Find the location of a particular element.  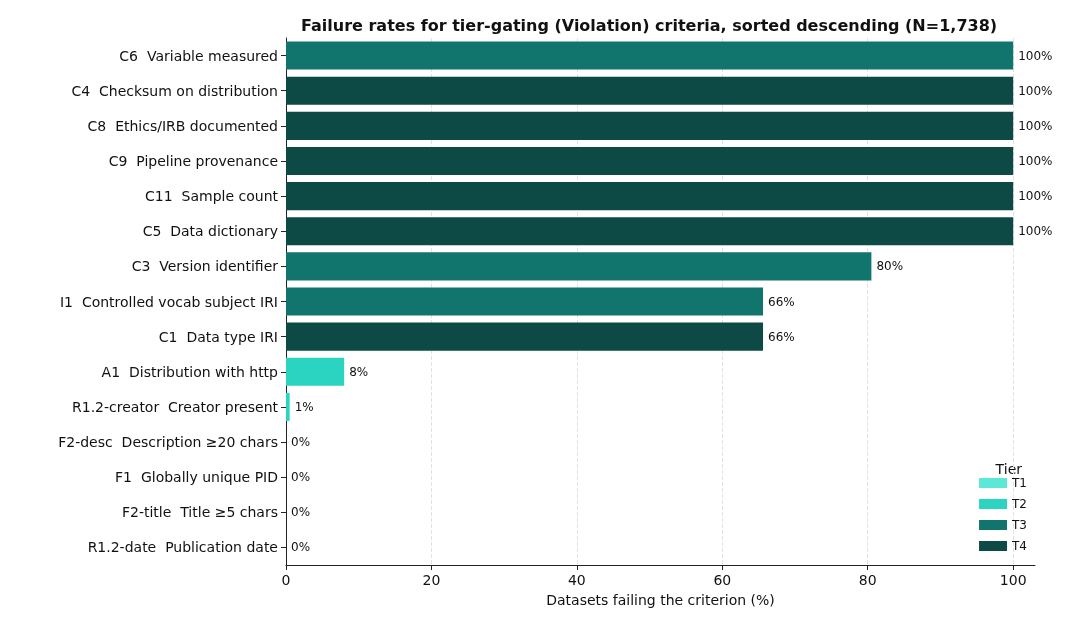

legend-label: T3 is located at coordinates (1019, 525).